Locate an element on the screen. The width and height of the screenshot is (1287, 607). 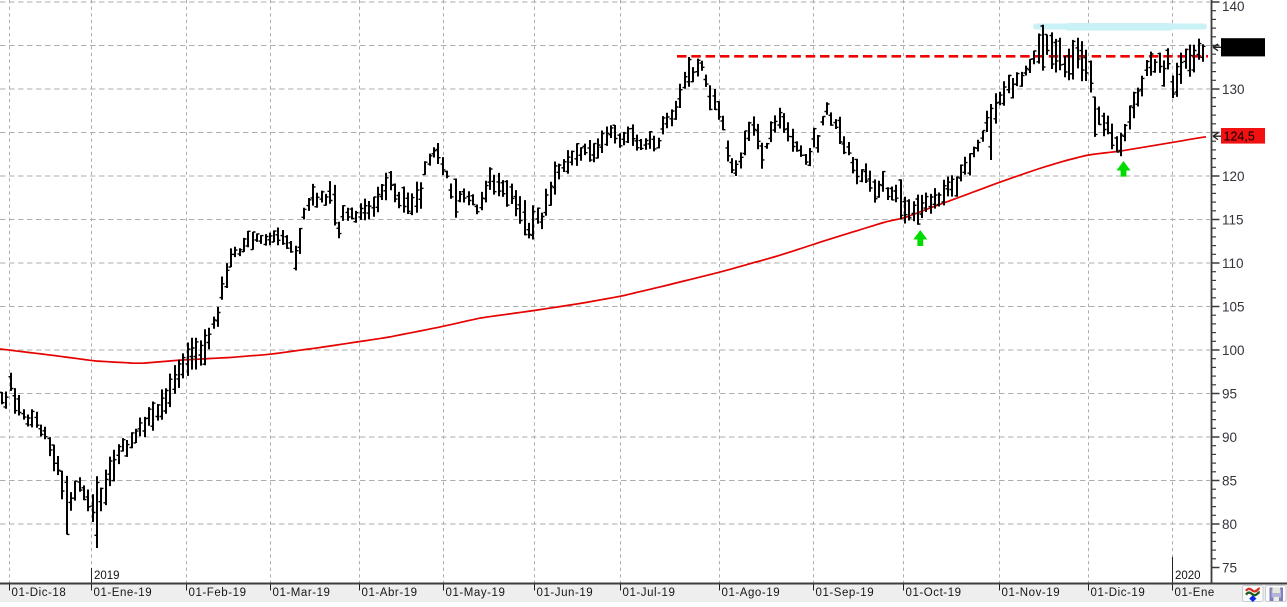
svg-text: 124,5 is located at coordinates (1239, 137).